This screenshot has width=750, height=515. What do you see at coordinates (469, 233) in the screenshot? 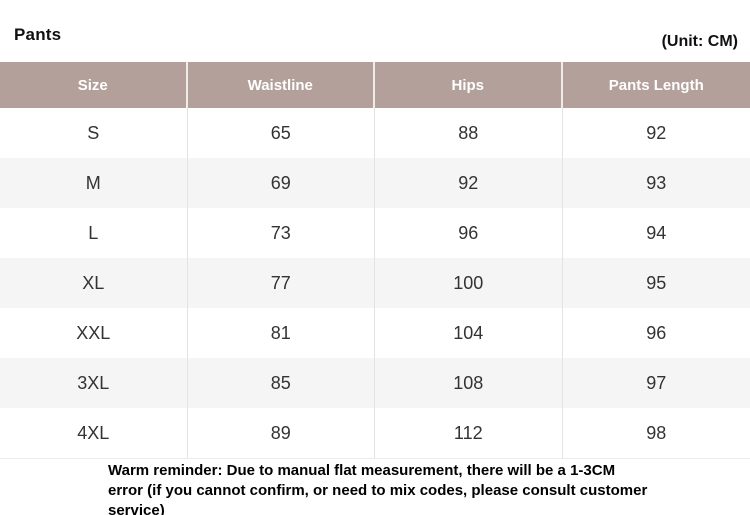
I see `hips-cell: 96` at bounding box center [469, 233].